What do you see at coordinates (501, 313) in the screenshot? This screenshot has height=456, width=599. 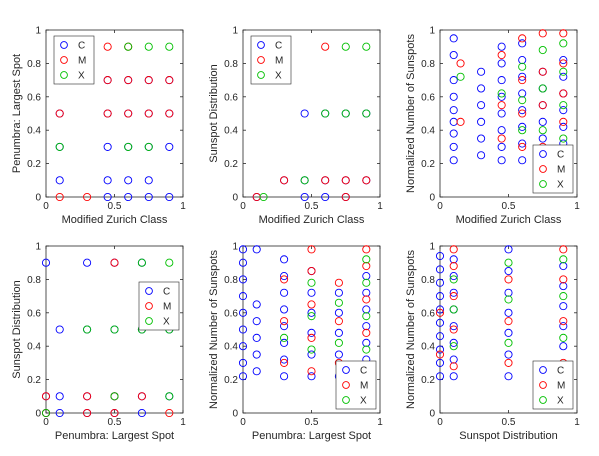 I see `series-C` at bounding box center [501, 313].